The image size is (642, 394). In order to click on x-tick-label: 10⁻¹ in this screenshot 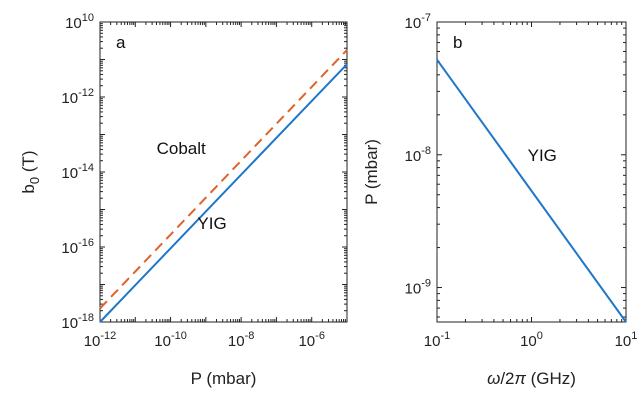, I will do `click(437, 340)`.